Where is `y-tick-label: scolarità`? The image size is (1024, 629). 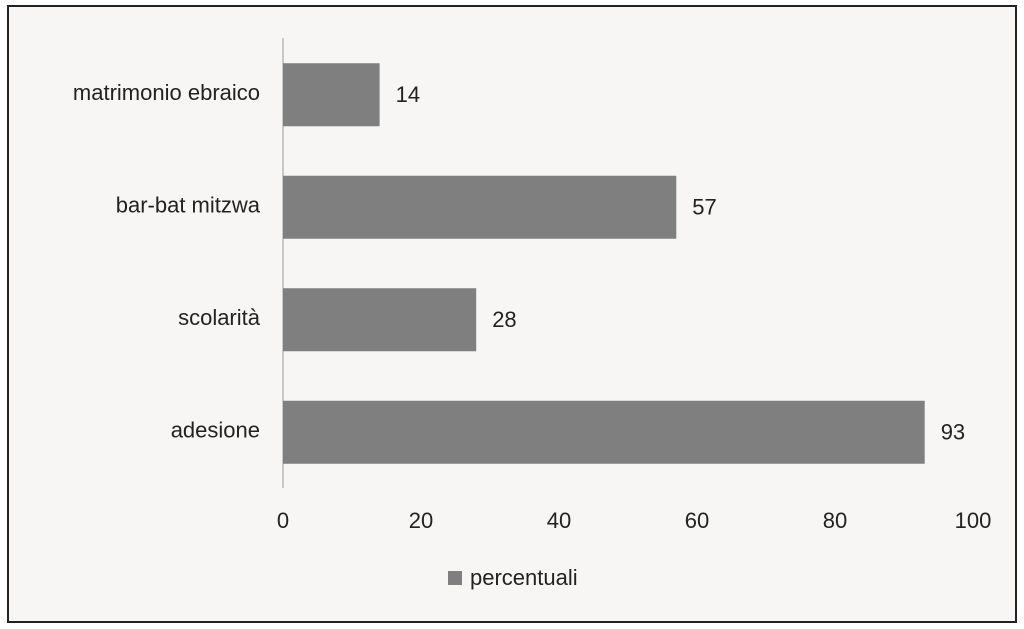
y-tick-label: scolarità is located at coordinates (219, 317).